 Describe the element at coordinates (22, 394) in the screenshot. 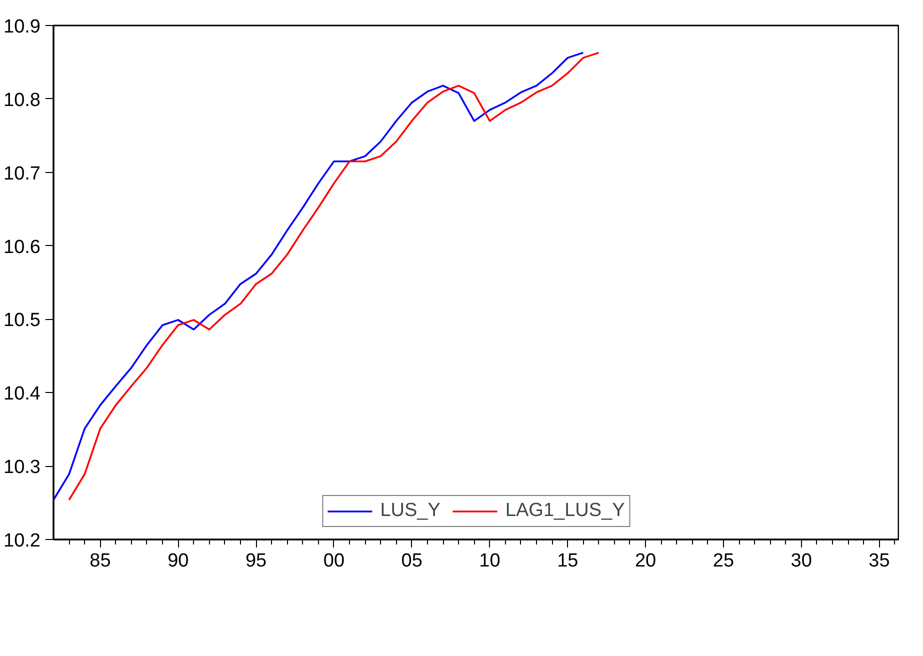

I see `y-tick-label: 10.4` at that location.